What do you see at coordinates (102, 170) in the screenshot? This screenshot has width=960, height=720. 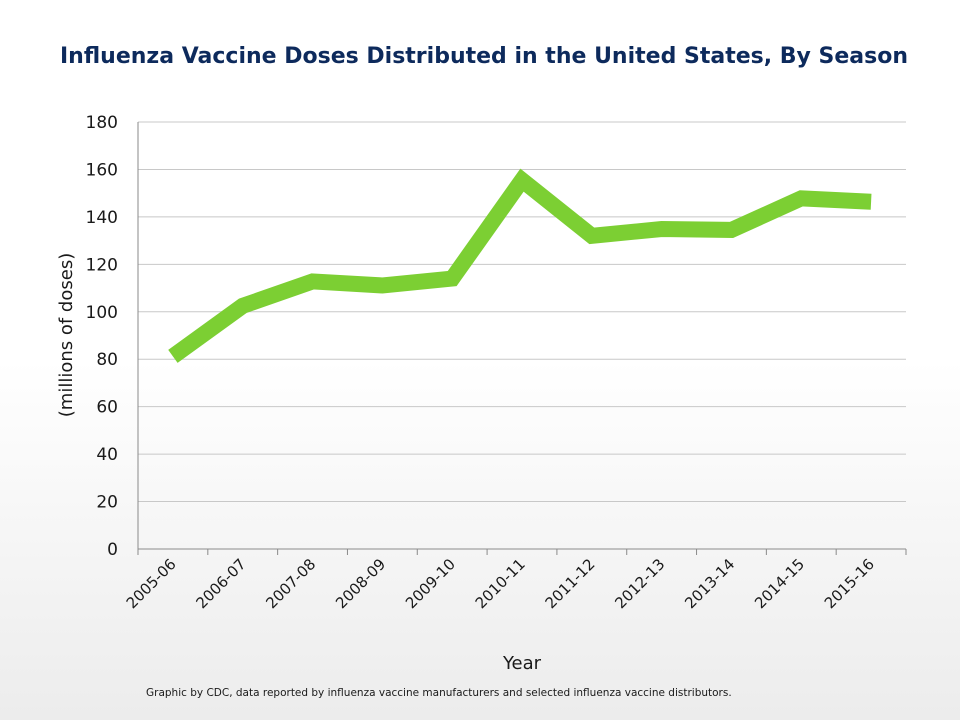 I see `y-tick-label: 160` at bounding box center [102, 170].